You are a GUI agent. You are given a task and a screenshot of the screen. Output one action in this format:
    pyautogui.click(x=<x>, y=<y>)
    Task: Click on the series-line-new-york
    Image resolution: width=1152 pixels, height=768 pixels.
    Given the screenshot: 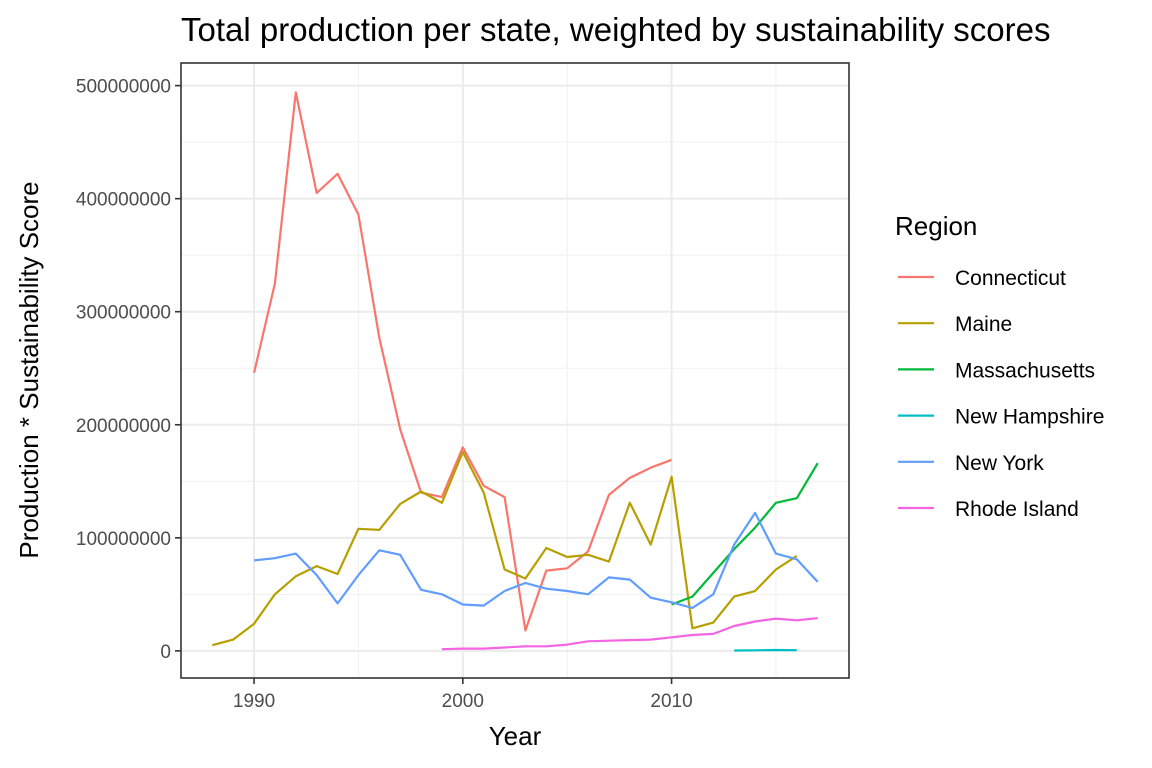 What is the action you would take?
    pyautogui.click(x=536, y=560)
    